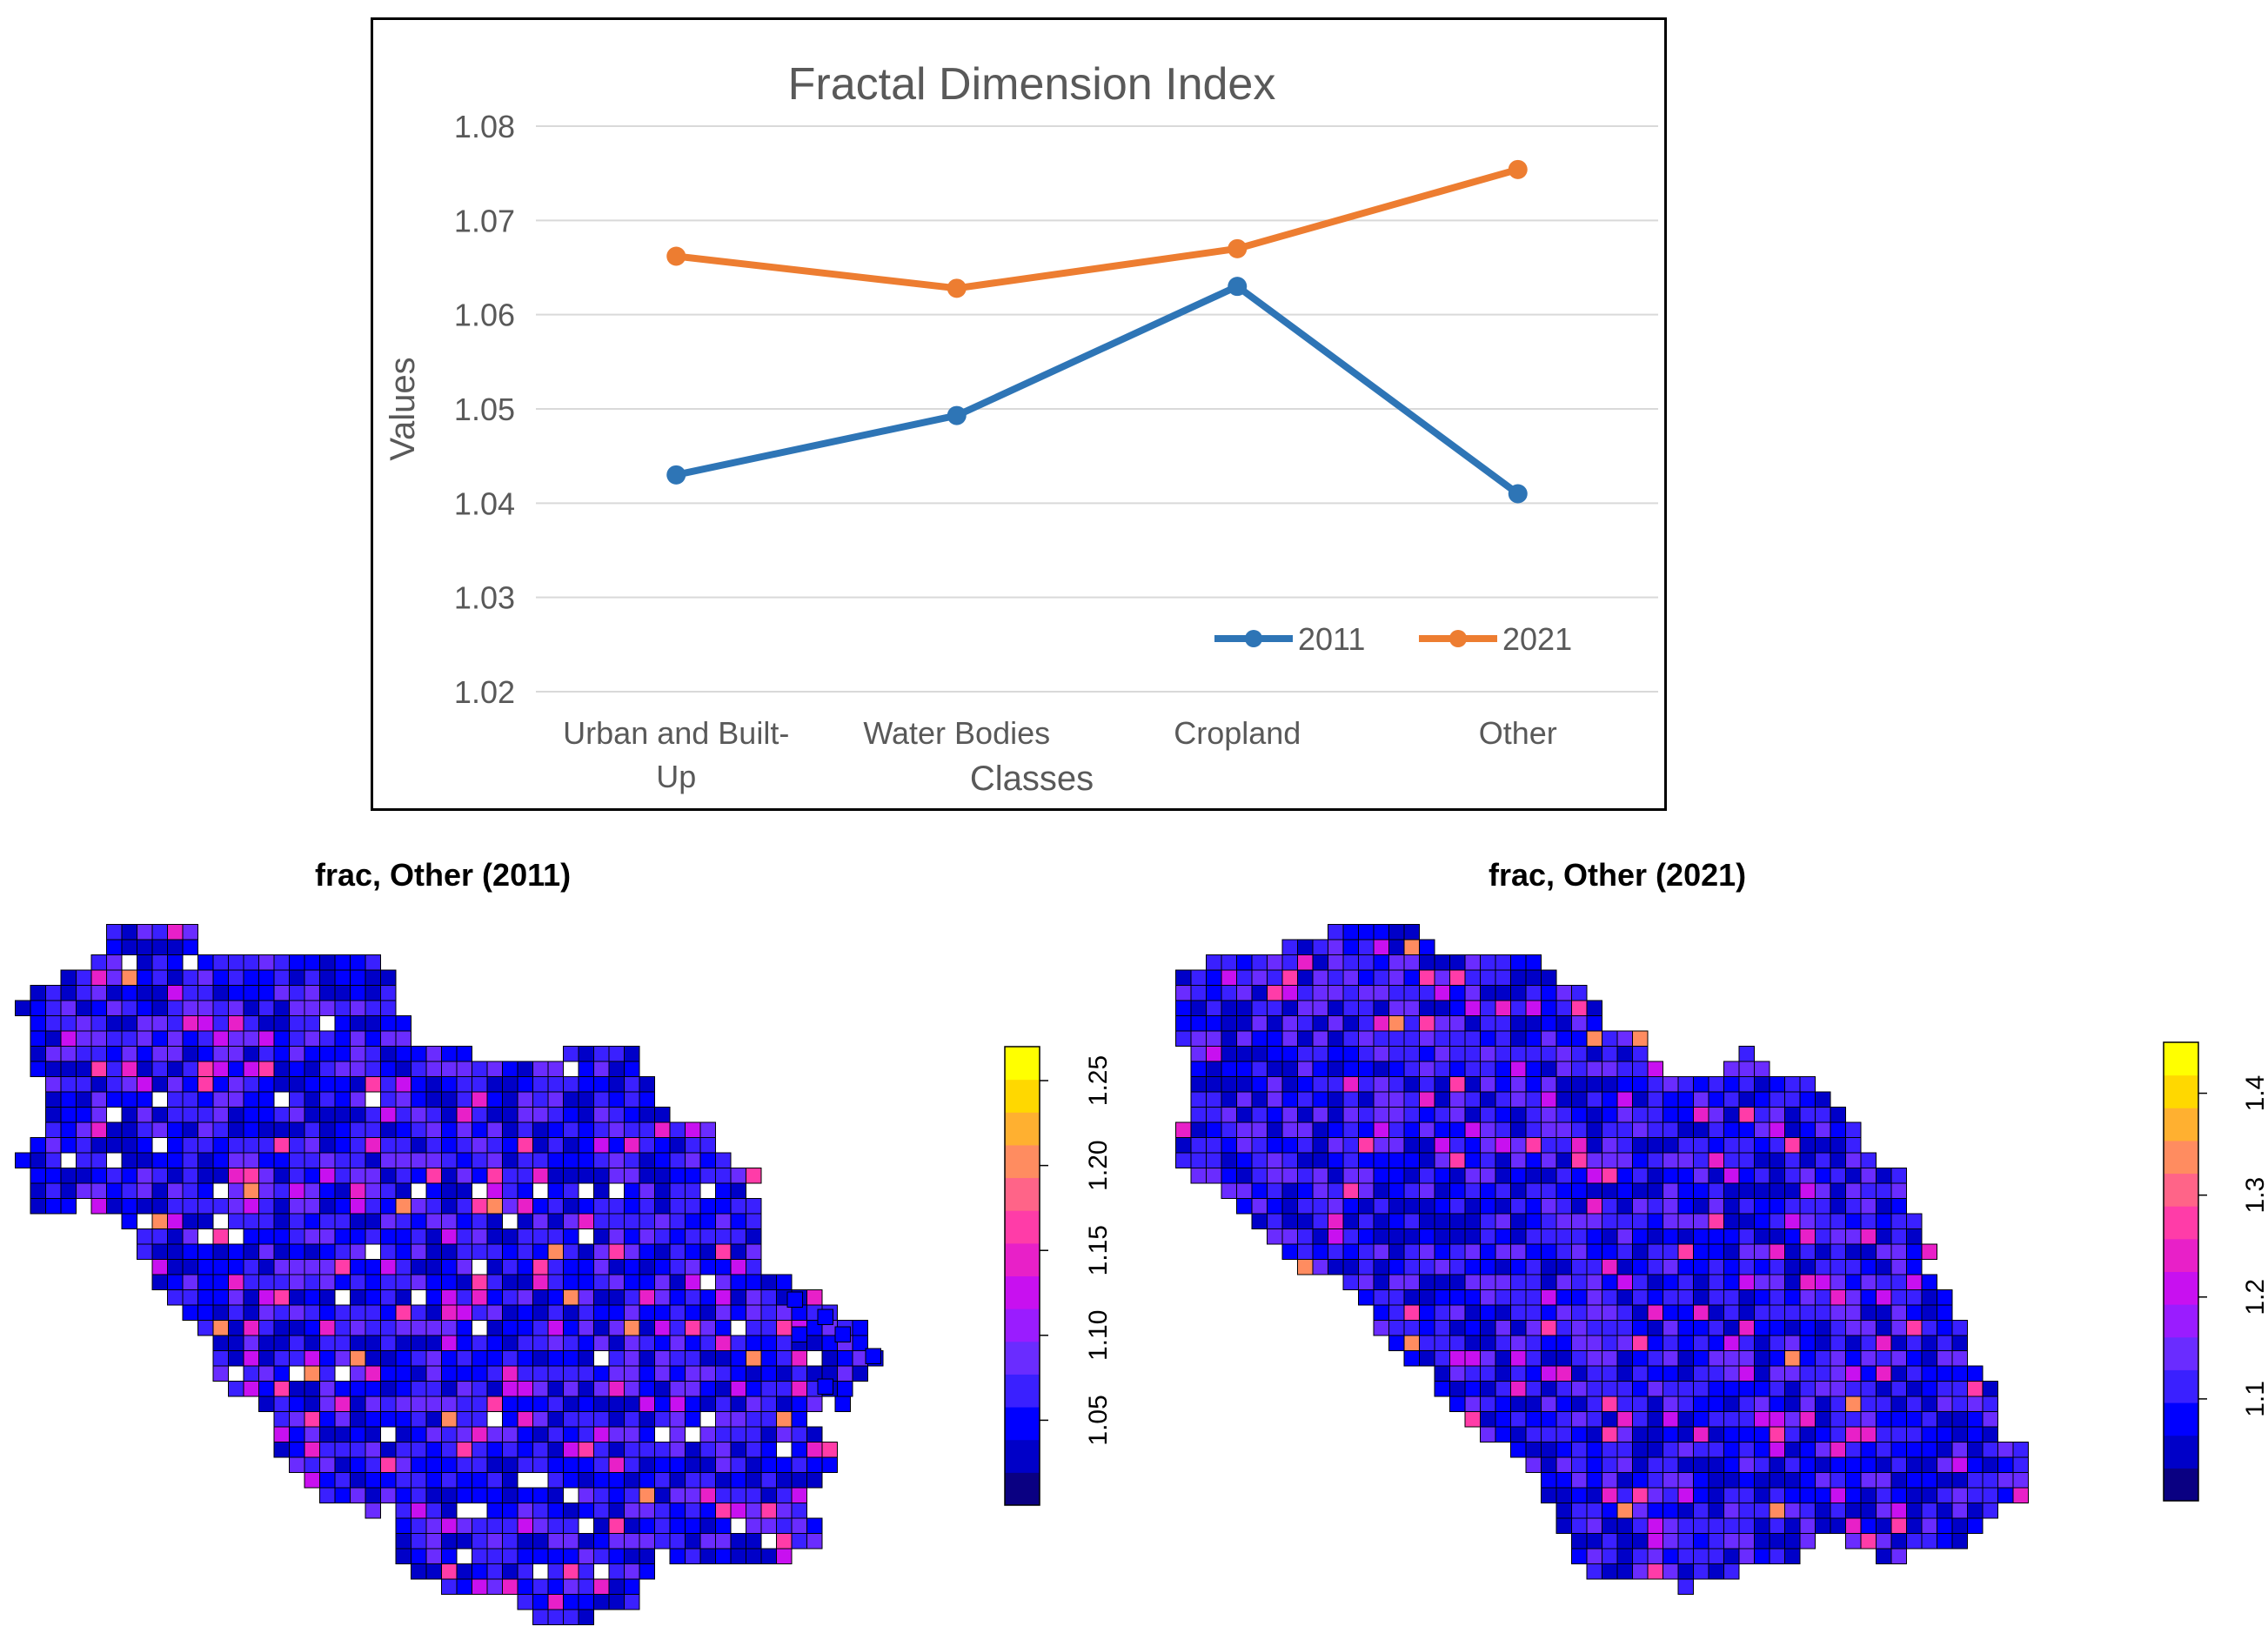 The image size is (2268, 1640). I want to click on x-tick-label: Urban and Built-, so click(676, 733).